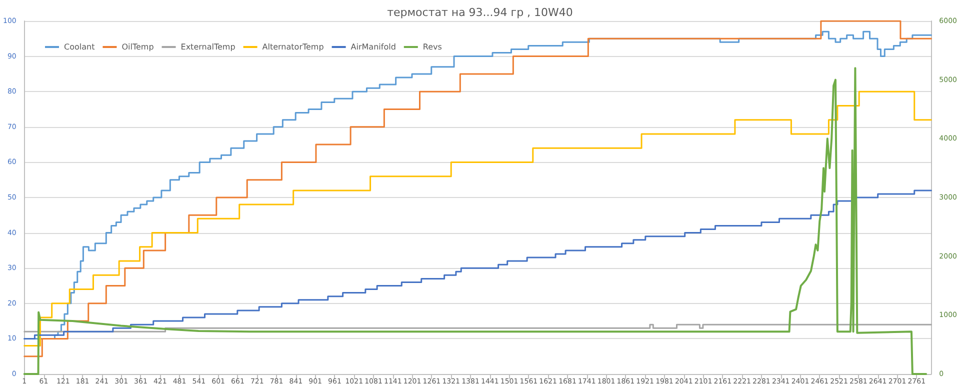 Image resolution: width=960 pixels, height=388 pixels. What do you see at coordinates (432, 47) in the screenshot?
I see `legend-label: Revs` at bounding box center [432, 47].